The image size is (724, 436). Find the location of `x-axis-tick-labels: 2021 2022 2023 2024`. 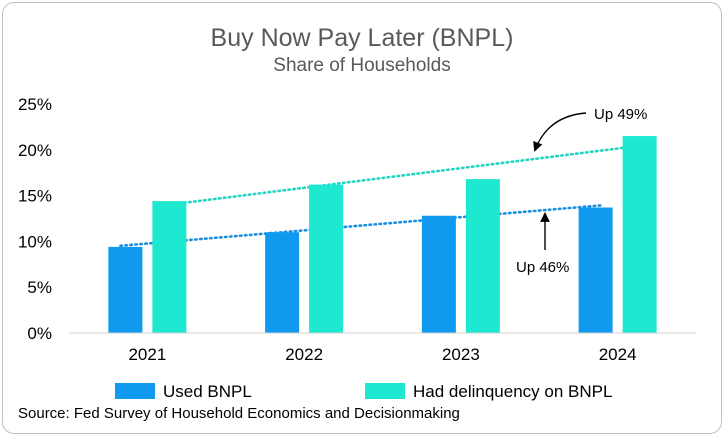

x-axis-tick-labels: 2021 2022 2023 2024 is located at coordinates (382, 354).